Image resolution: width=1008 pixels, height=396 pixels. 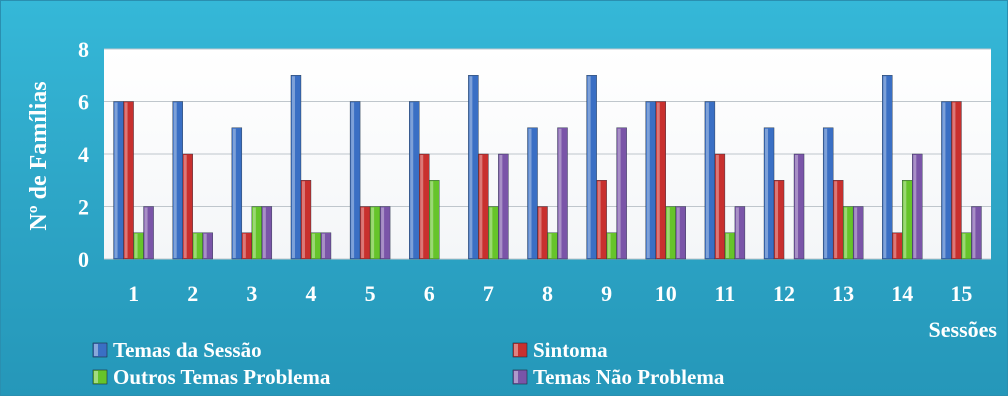 I want to click on x-tick-label: 4, so click(x=310, y=293).